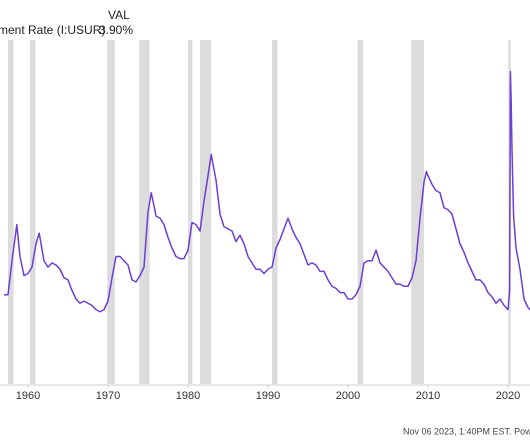 The width and height of the screenshot is (530, 442). Describe the element at coordinates (508, 396) in the screenshot. I see `x-tick-label: 2020` at that location.